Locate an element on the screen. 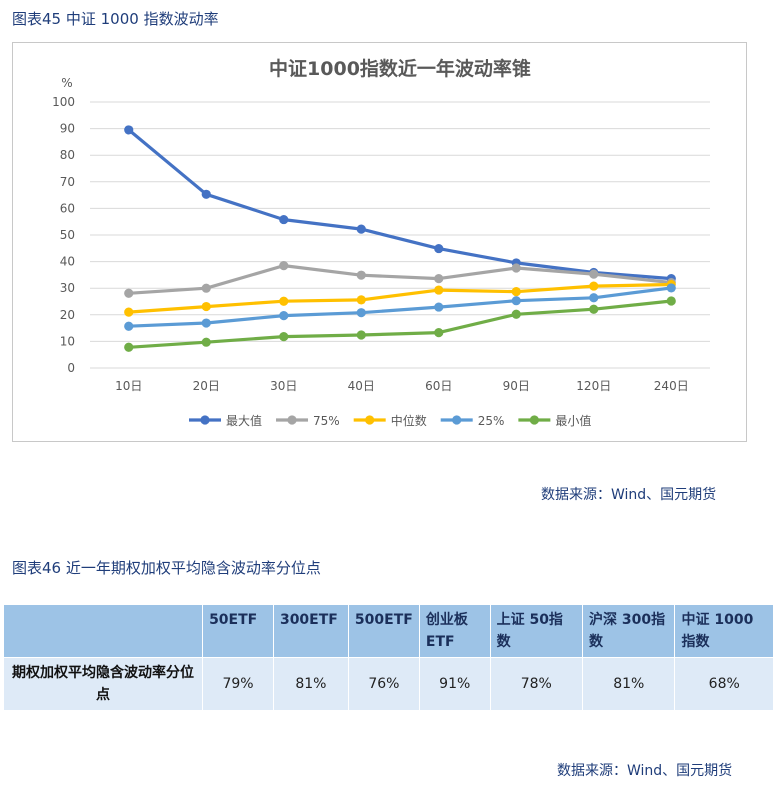  x-tick-label: 240日 is located at coordinates (671, 386).